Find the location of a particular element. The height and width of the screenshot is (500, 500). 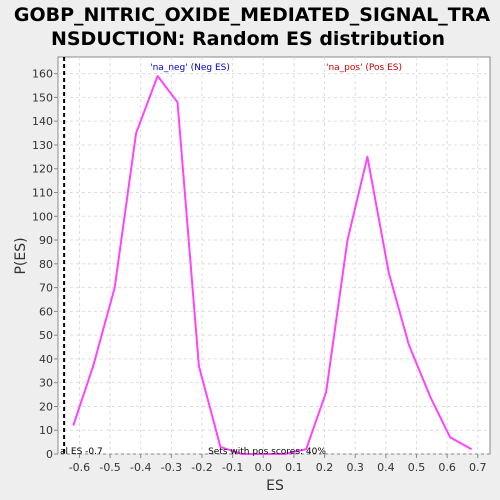

x-tick-label: 0.1 is located at coordinates (294, 467).